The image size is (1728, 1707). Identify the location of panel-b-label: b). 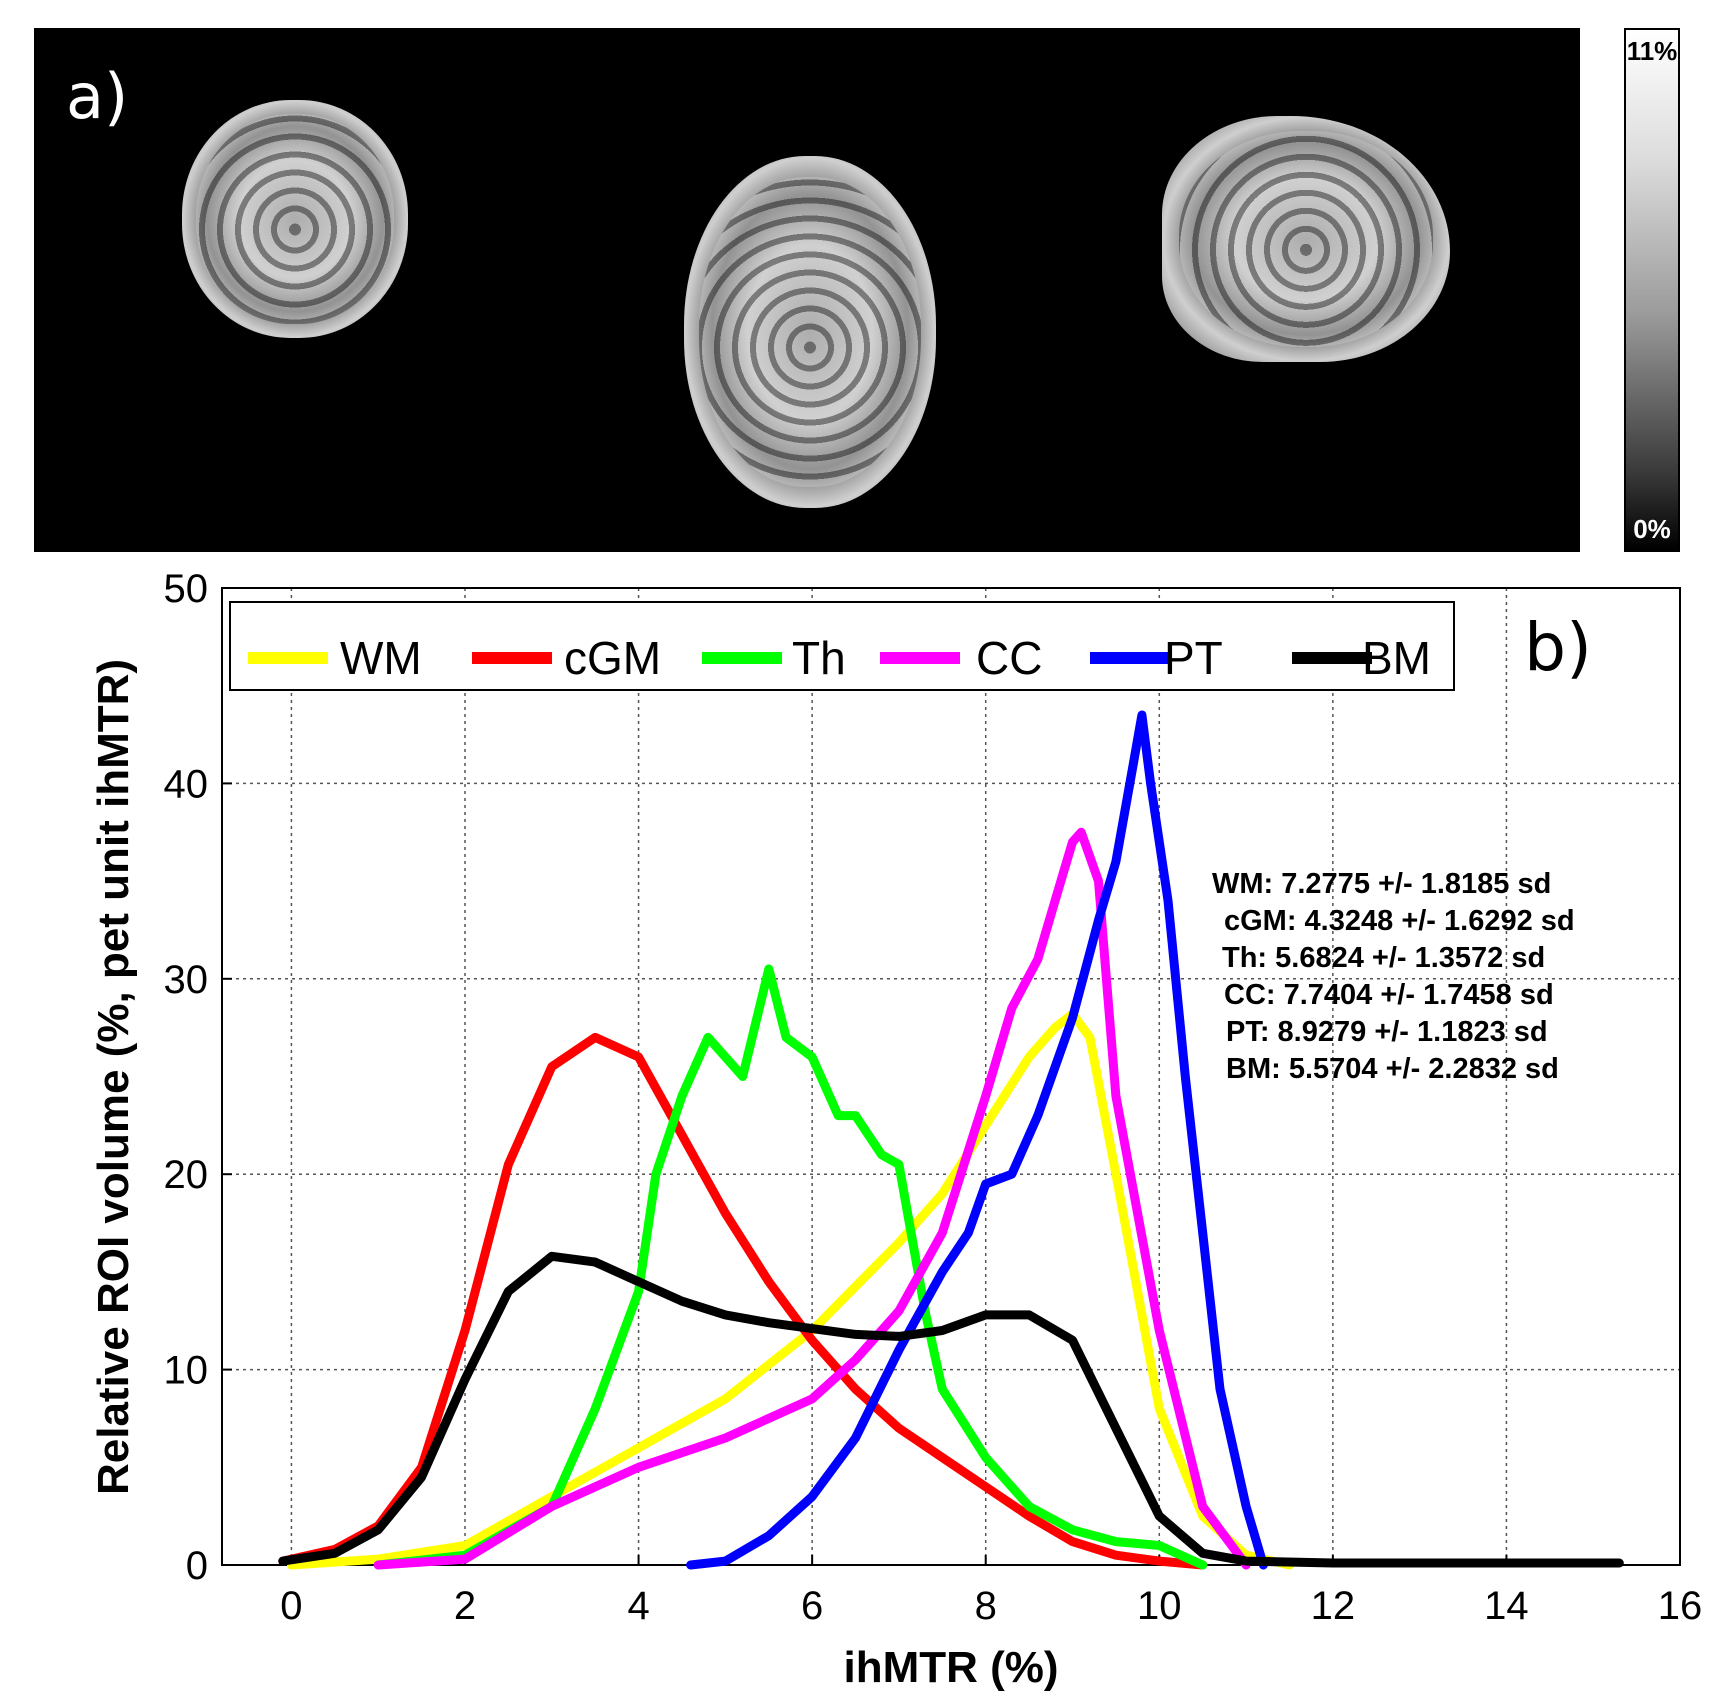
(1558, 647).